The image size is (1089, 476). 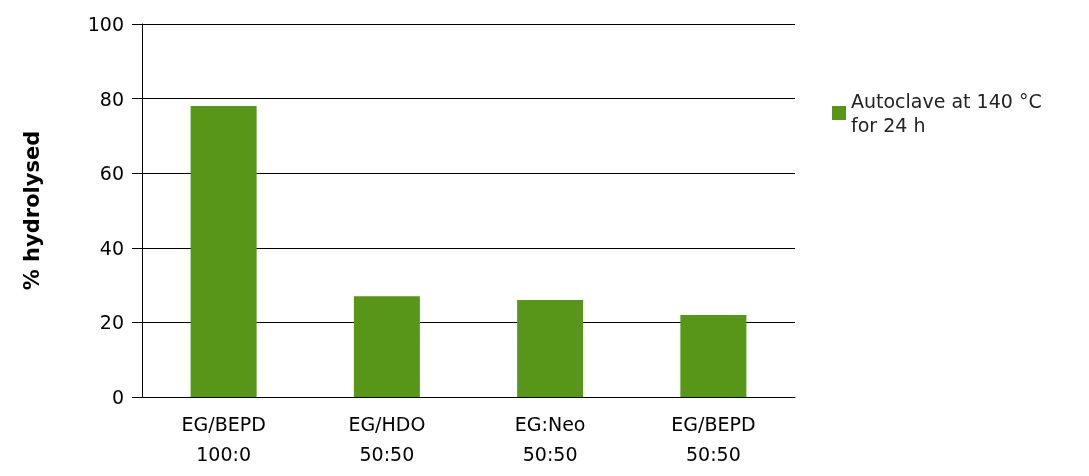 What do you see at coordinates (31, 210) in the screenshot?
I see `y-axis-title: % hydrolysed` at bounding box center [31, 210].